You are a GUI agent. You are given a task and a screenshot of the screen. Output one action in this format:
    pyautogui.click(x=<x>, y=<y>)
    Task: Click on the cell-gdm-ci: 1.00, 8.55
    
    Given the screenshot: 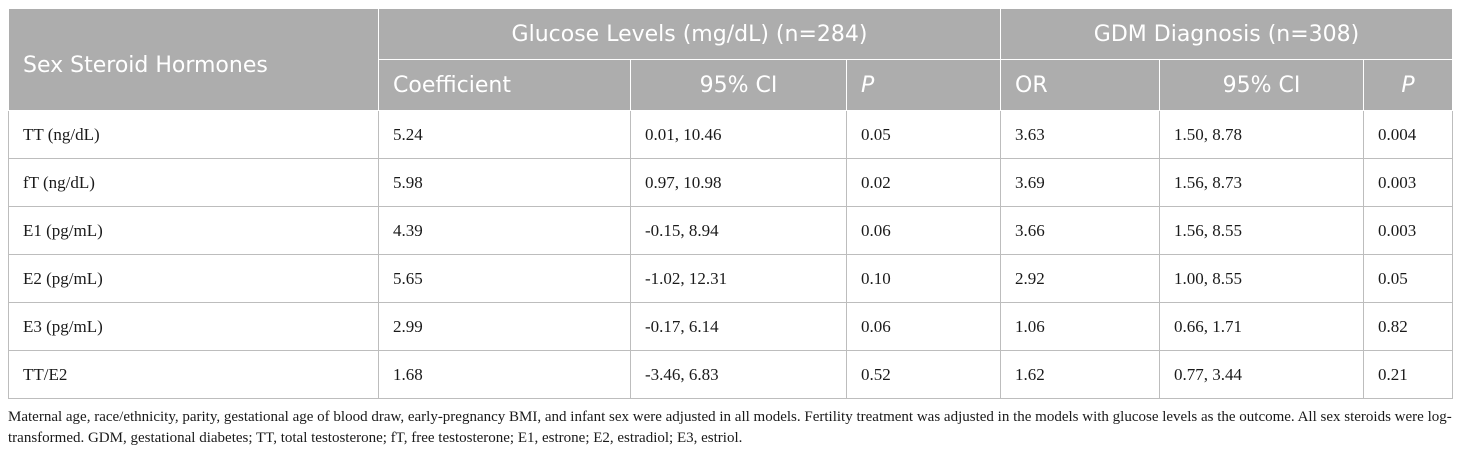 What is the action you would take?
    pyautogui.click(x=1262, y=278)
    